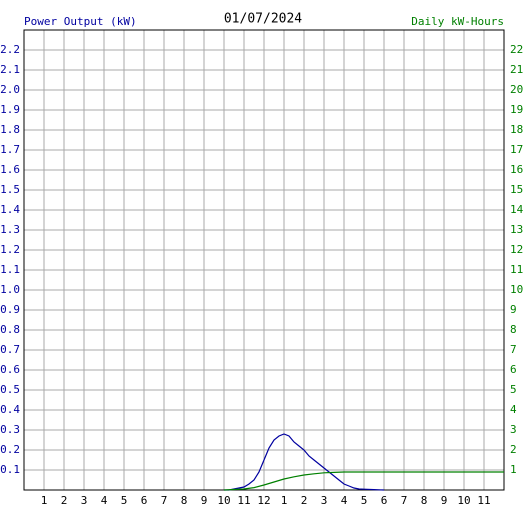 The height and width of the screenshot is (510, 527). What do you see at coordinates (80, 21) in the screenshot?
I see `y-axis-title: Power Output (kW)` at bounding box center [80, 21].